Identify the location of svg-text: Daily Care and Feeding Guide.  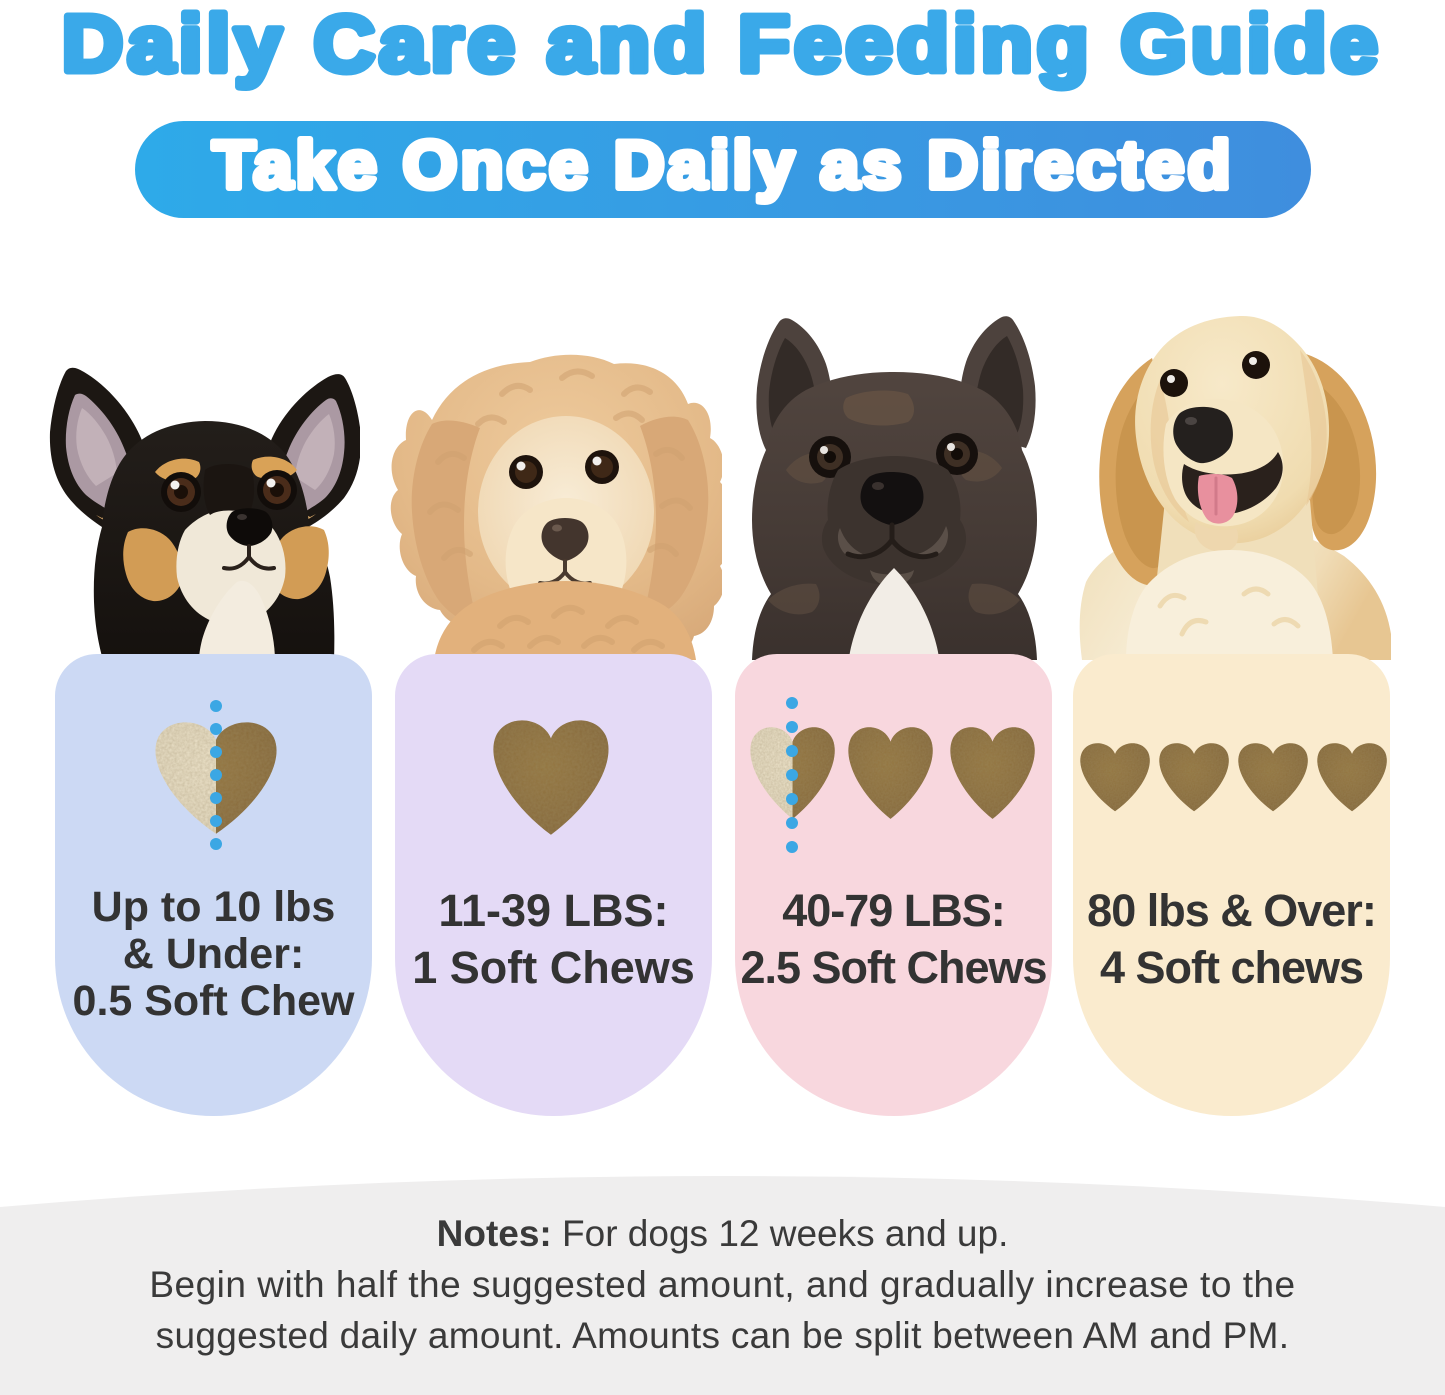
(722, 44).